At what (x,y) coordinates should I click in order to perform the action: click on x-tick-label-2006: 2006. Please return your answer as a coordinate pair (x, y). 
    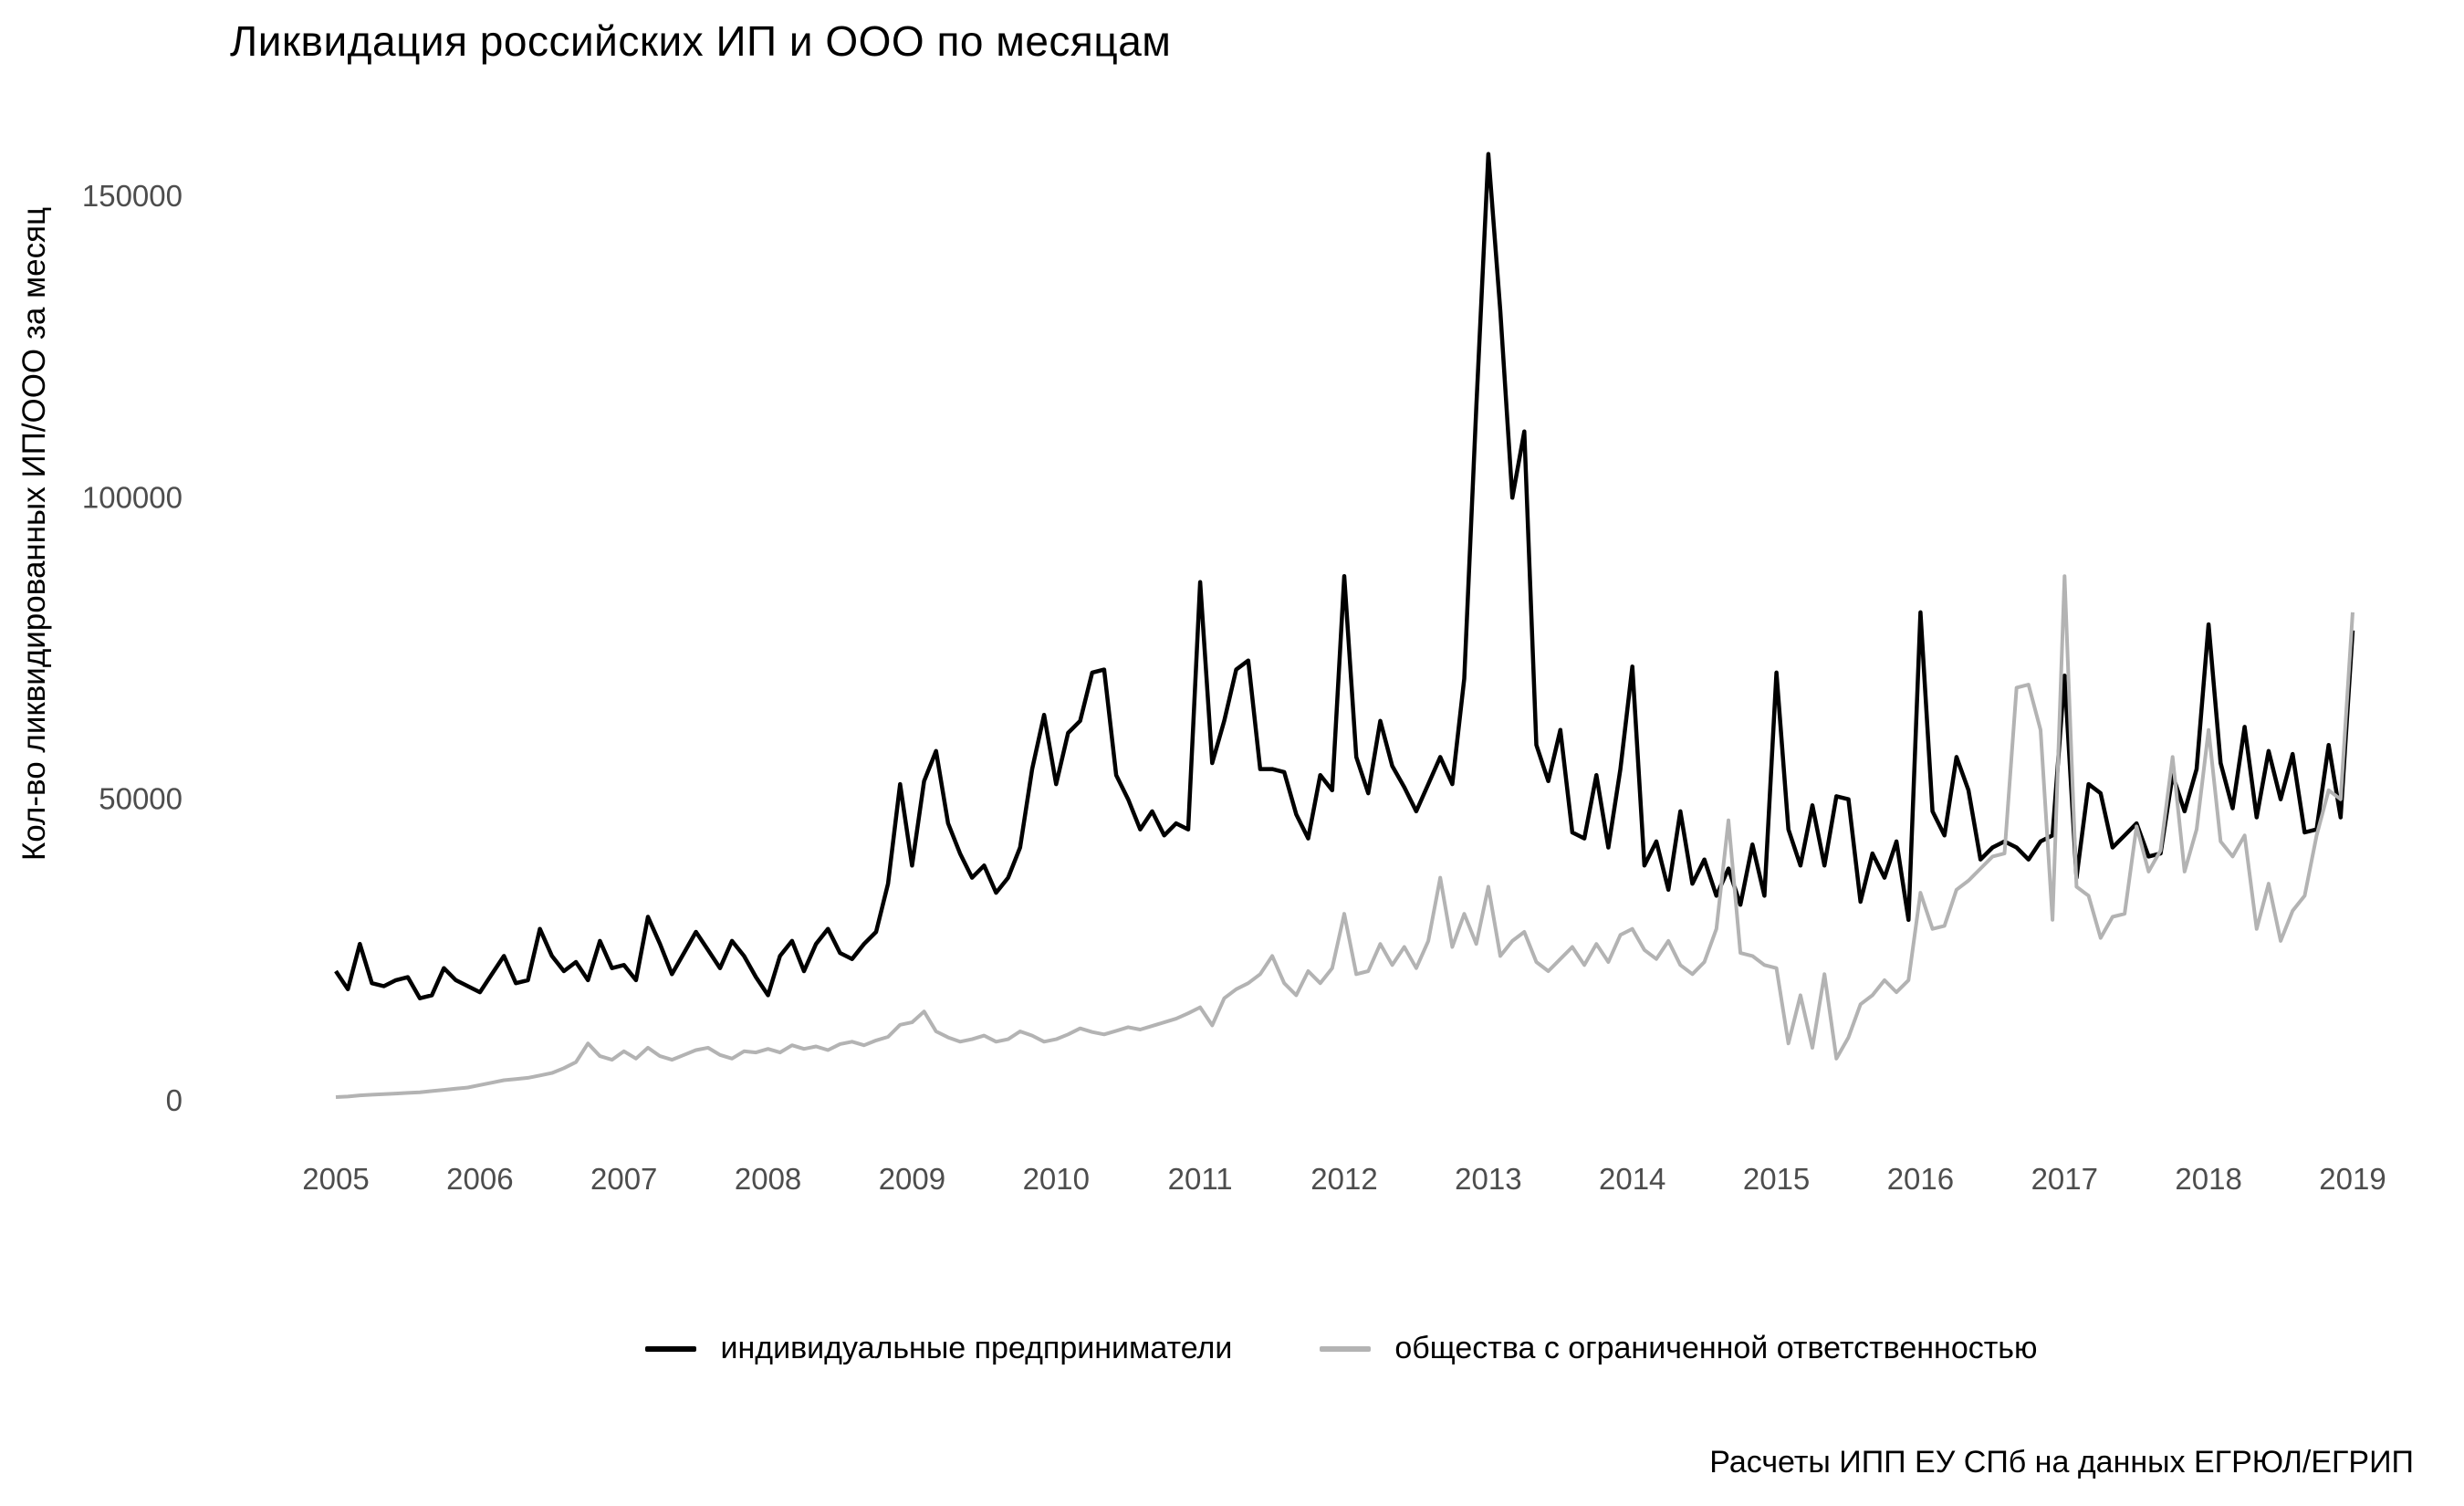
    Looking at the image, I should click on (479, 1179).